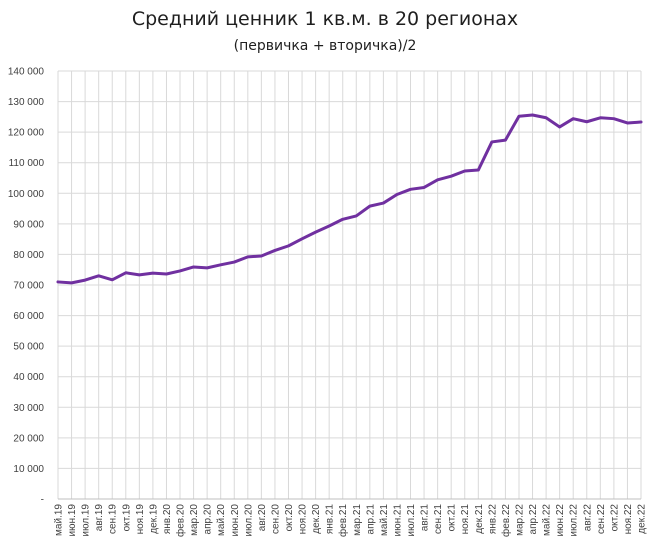 The width and height of the screenshot is (650, 551). I want to click on x-tick-label: апр.22, so click(533, 519).